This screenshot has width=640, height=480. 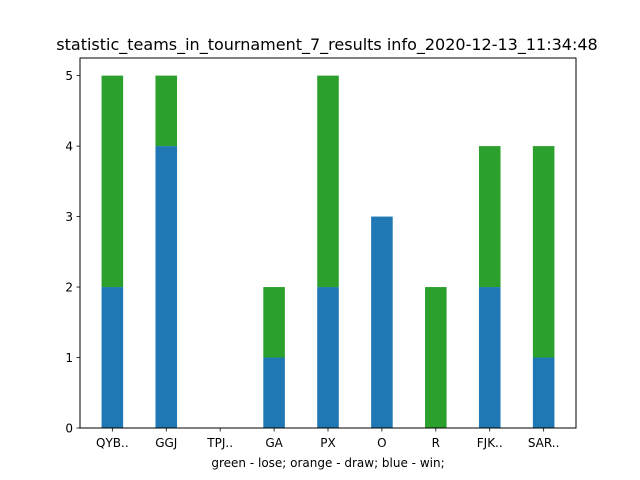 I want to click on x-tick-label: PX, so click(x=327, y=443).